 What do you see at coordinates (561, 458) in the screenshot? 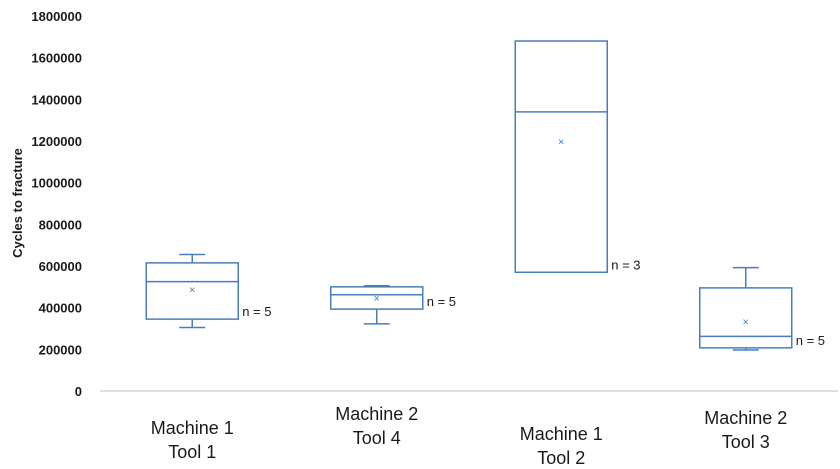
I see `category-label: Tool 2` at bounding box center [561, 458].